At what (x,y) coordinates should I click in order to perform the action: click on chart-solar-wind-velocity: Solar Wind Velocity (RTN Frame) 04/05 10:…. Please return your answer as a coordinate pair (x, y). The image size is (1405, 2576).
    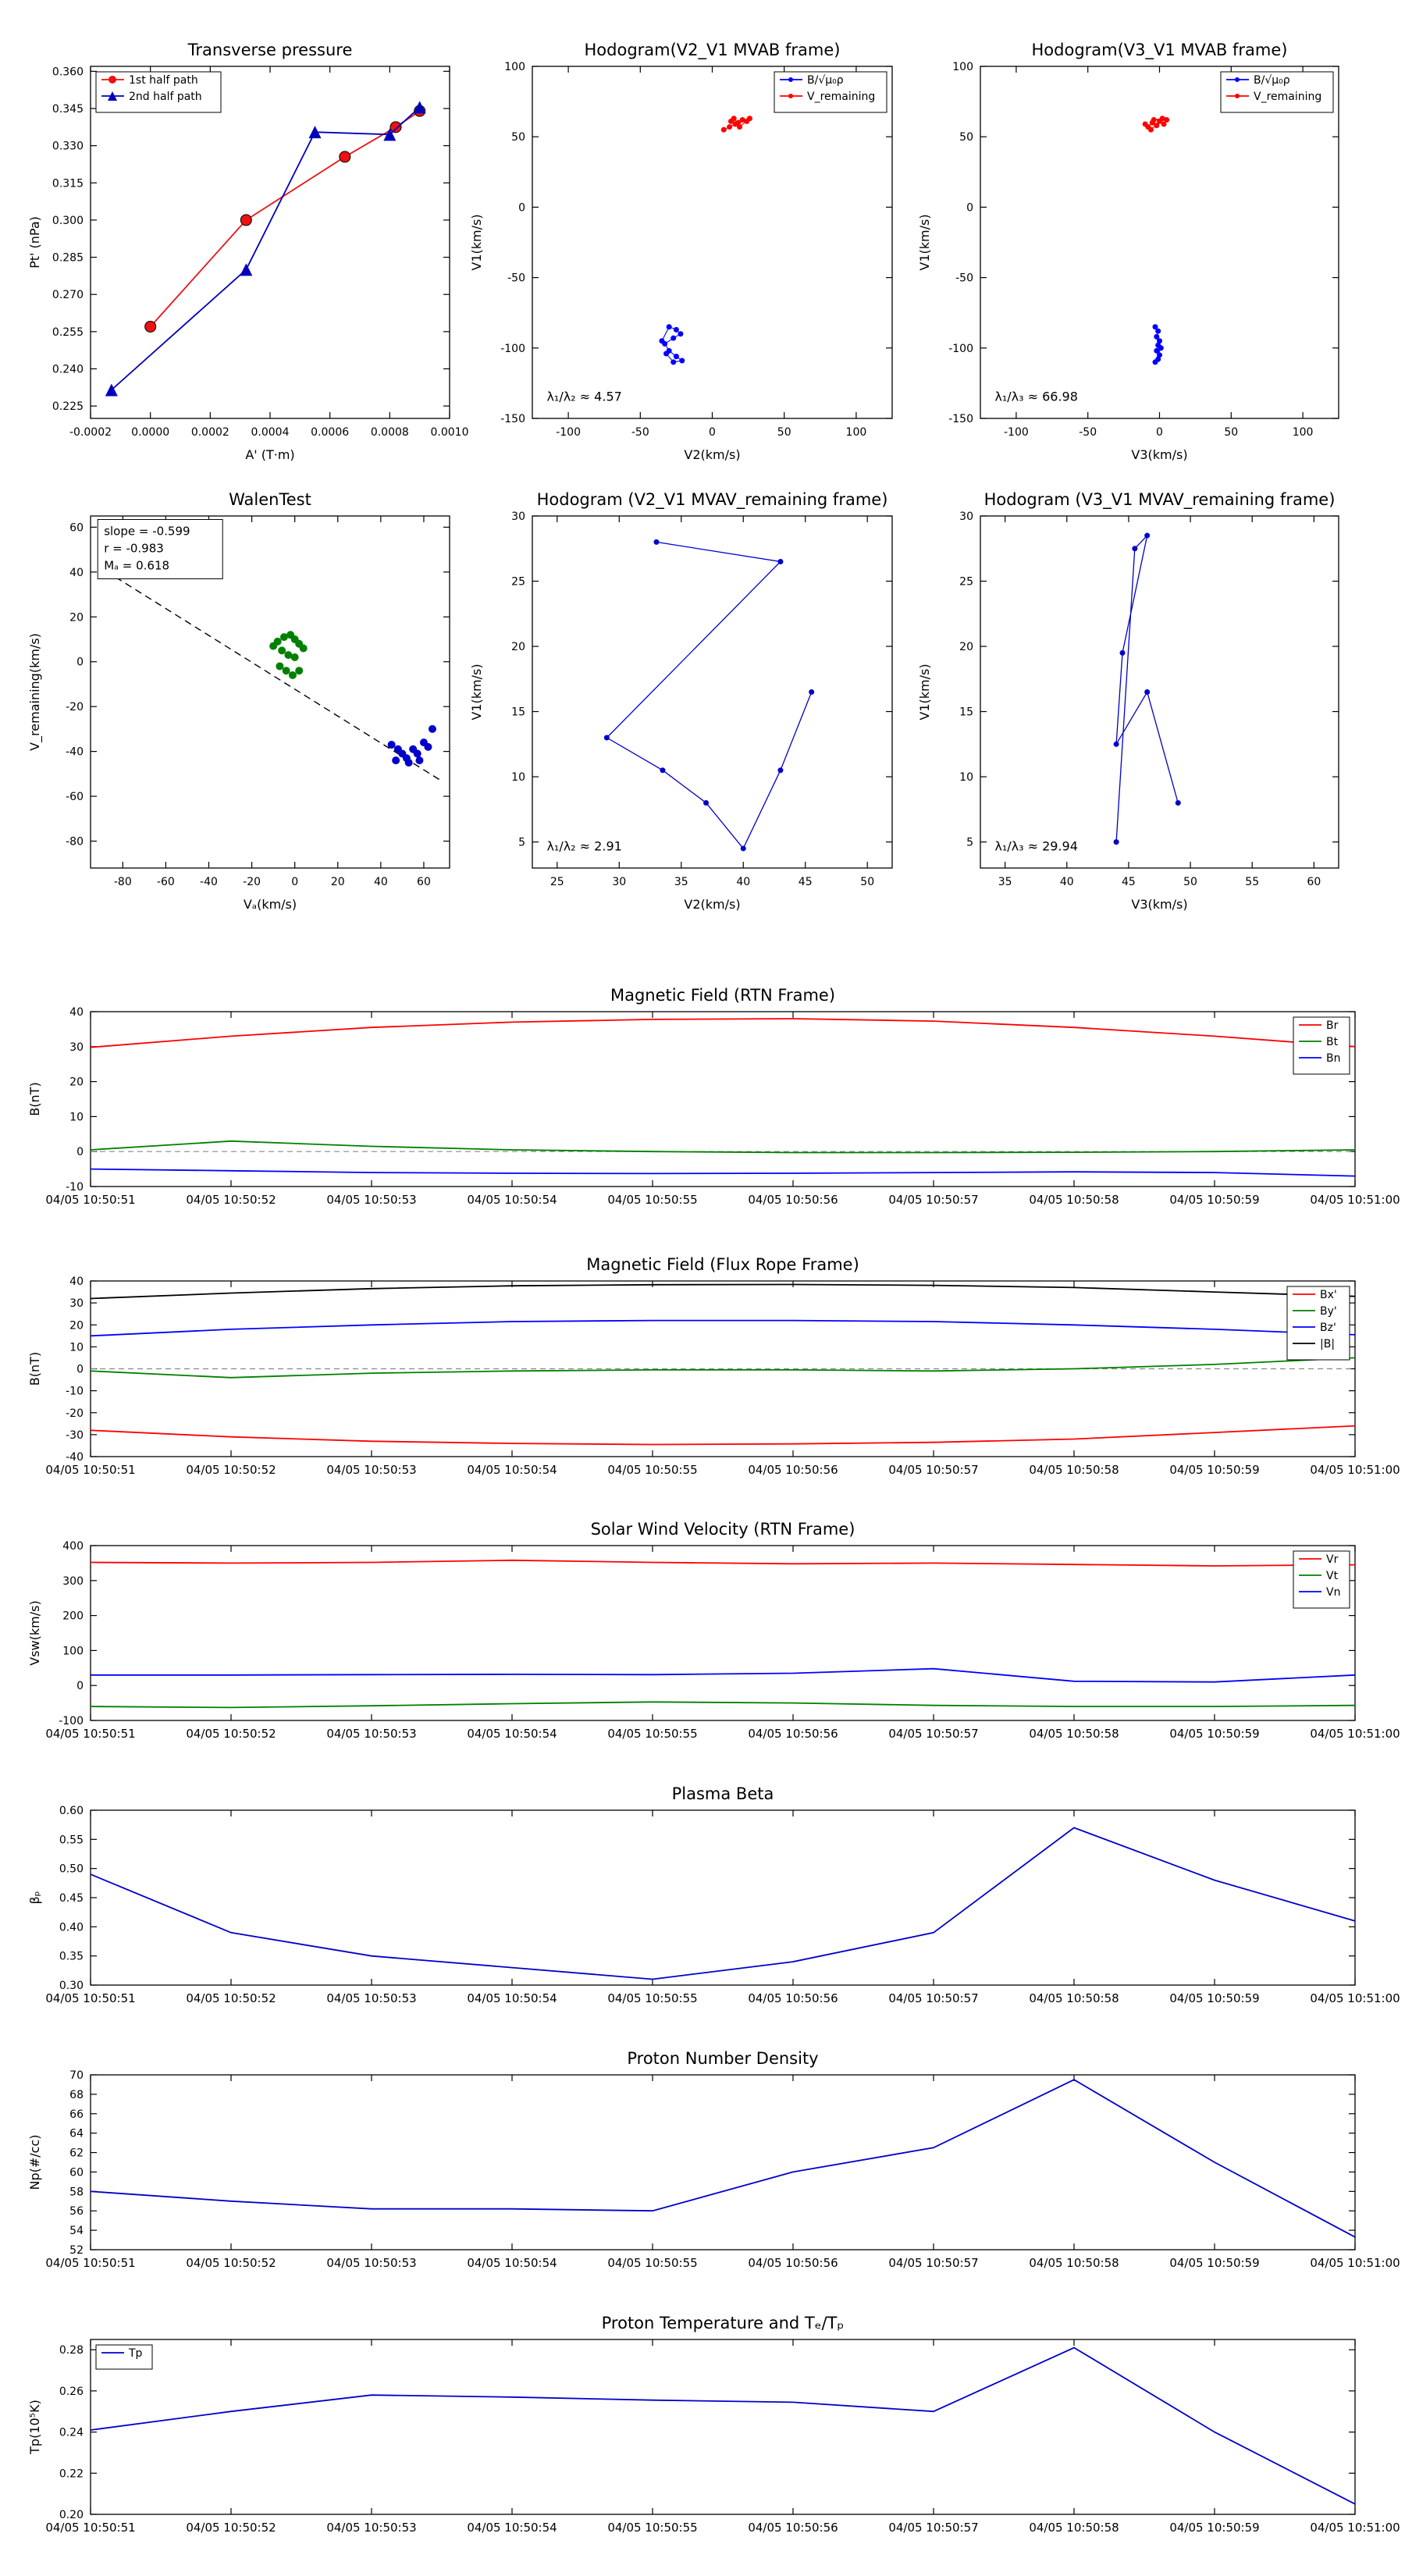
    Looking at the image, I should click on (714, 1630).